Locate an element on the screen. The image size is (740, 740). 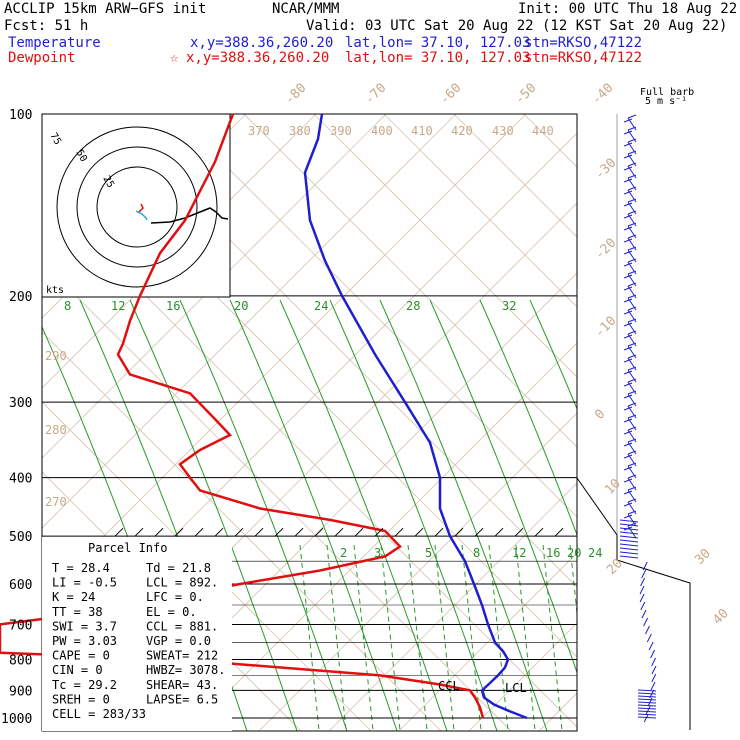
parcel-info-right: Td = 21.8 is located at coordinates (178, 568).